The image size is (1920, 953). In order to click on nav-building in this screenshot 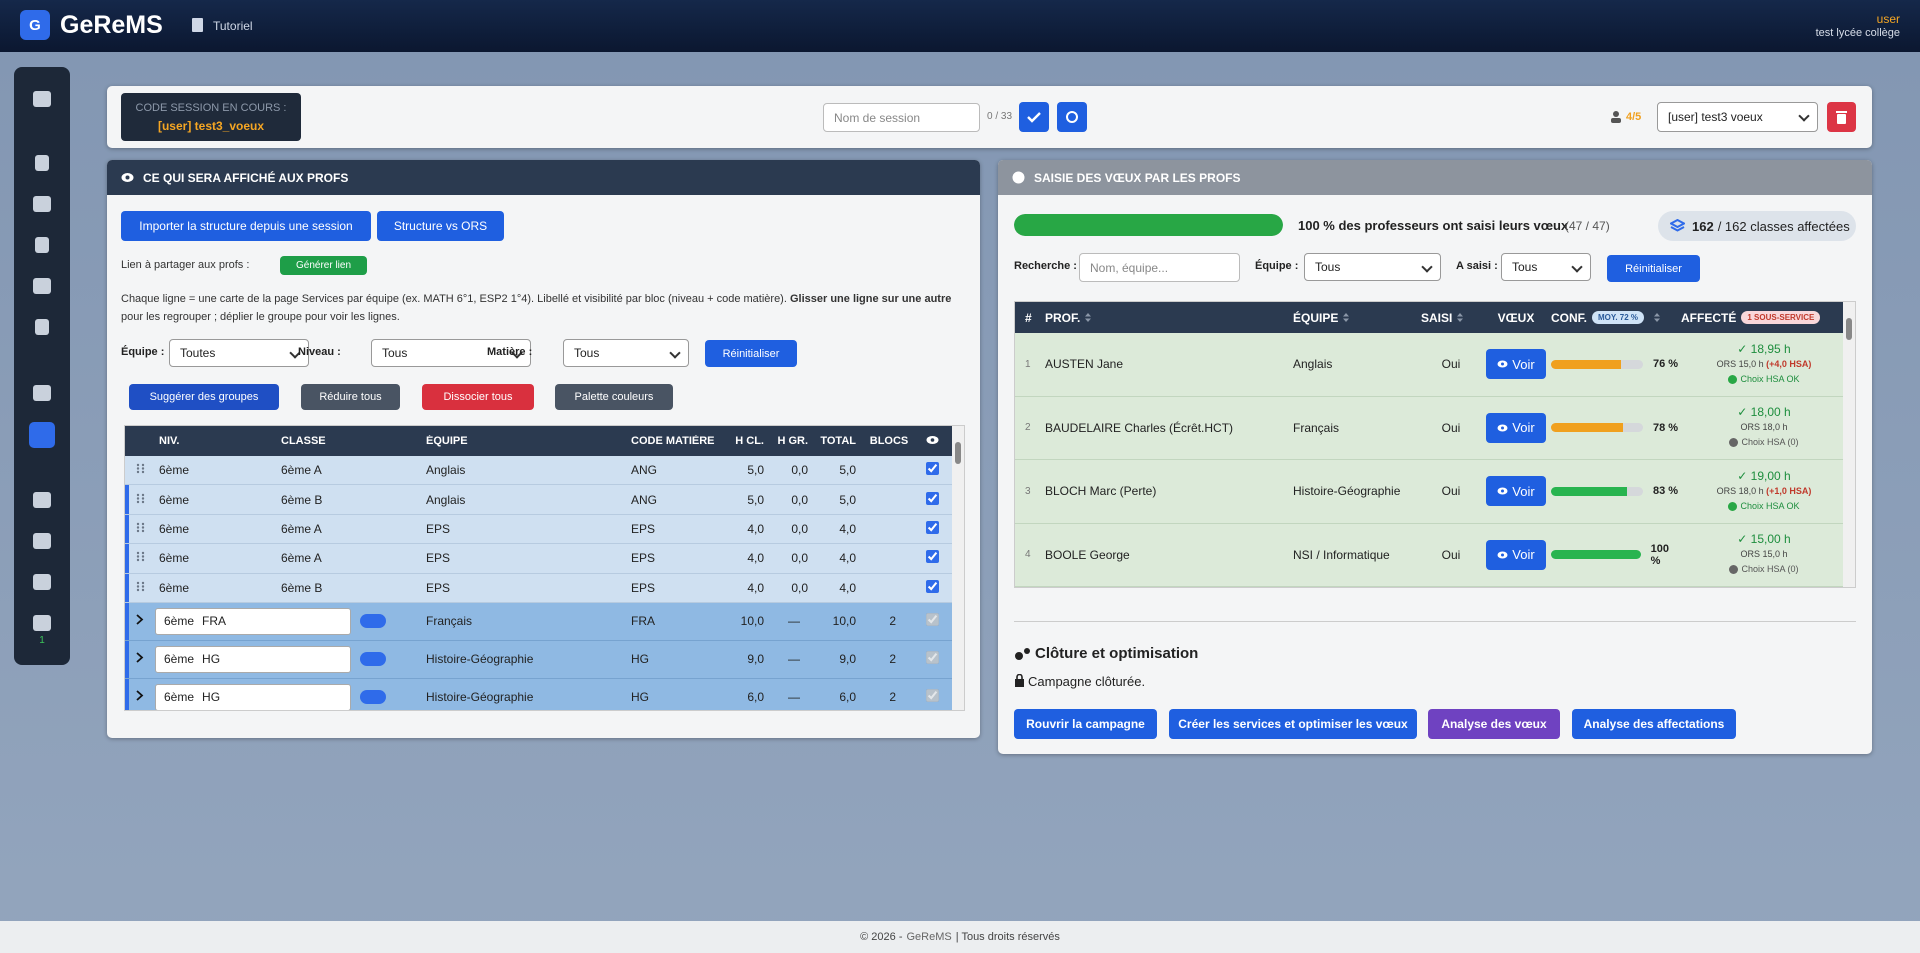, I will do `click(42, 163)`.